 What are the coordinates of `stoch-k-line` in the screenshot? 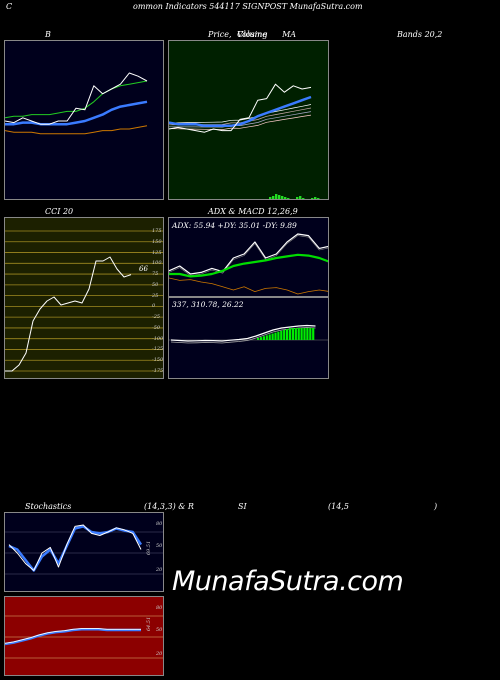 It's located at (75, 548).